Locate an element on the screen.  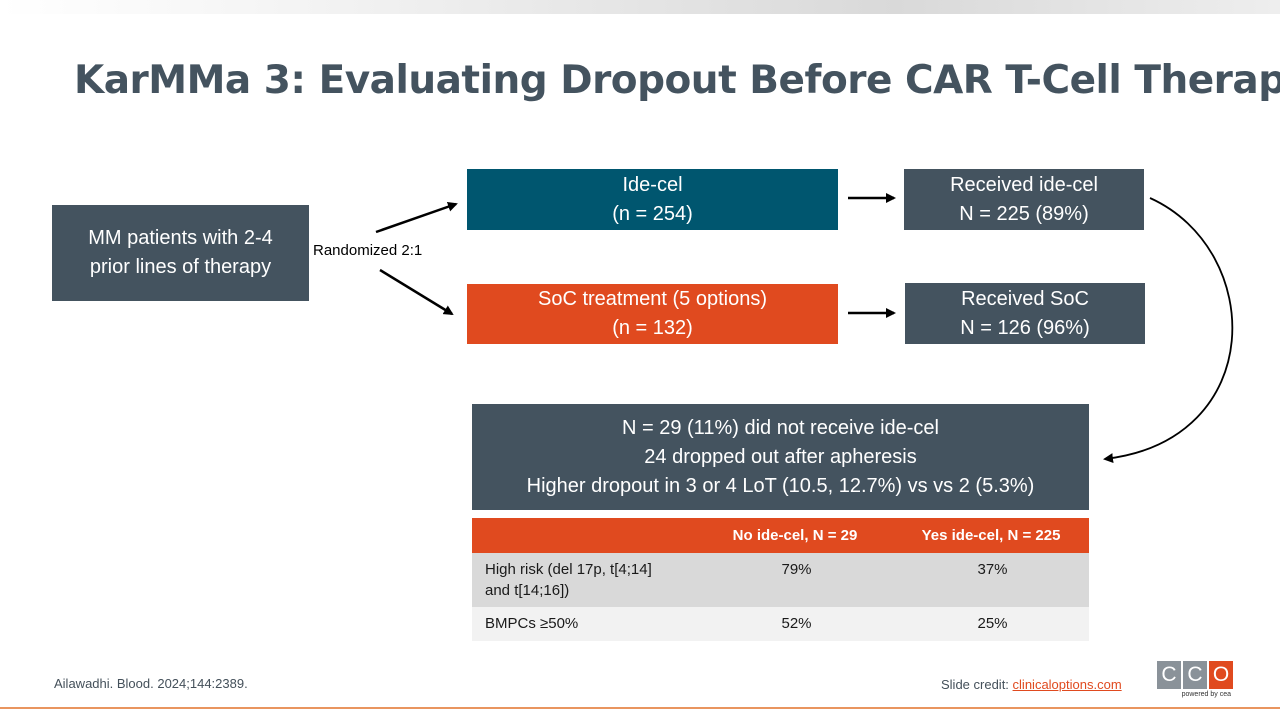
slide-credit-label: Slide credit: is located at coordinates (977, 684).